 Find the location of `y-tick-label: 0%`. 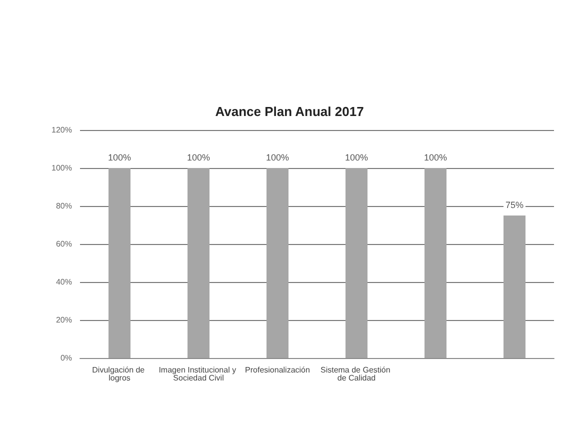

y-tick-label: 0% is located at coordinates (66, 358).